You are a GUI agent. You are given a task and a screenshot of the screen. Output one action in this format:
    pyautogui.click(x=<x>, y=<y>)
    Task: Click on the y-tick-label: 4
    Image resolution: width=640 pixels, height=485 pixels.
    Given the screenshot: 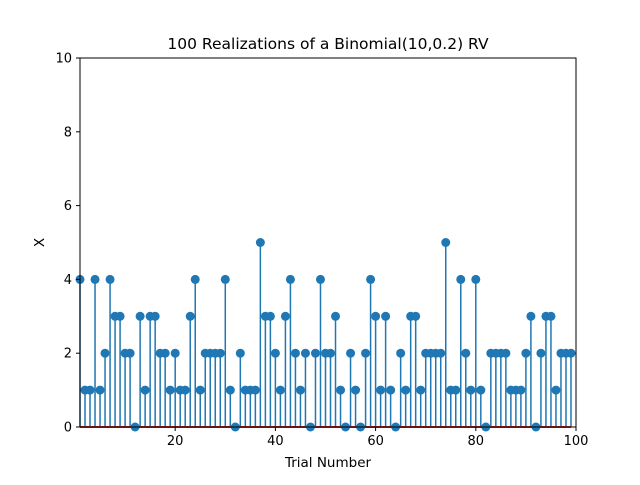 What is the action you would take?
    pyautogui.click(x=68, y=280)
    